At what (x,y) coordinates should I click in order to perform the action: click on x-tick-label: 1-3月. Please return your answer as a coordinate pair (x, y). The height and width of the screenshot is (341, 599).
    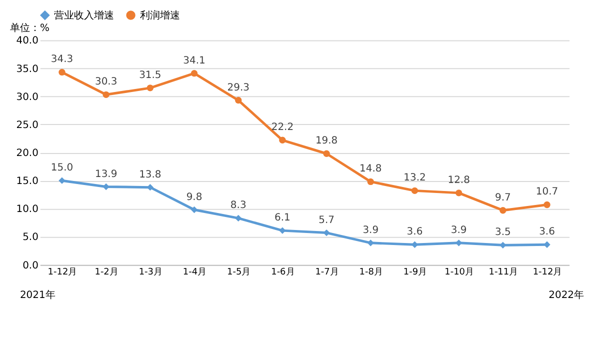
    Looking at the image, I should click on (150, 272).